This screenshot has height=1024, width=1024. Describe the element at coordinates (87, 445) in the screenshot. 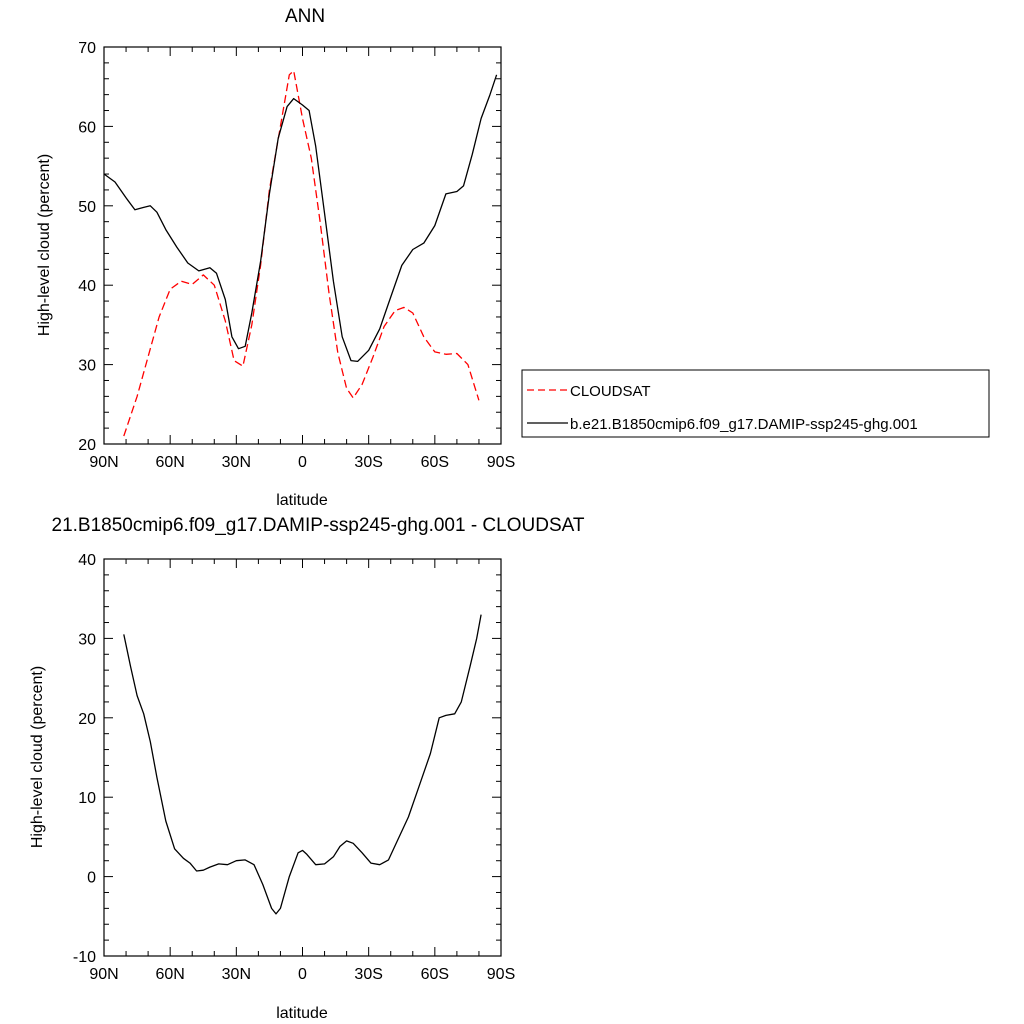

I see `top-y-tick-label: 20` at that location.